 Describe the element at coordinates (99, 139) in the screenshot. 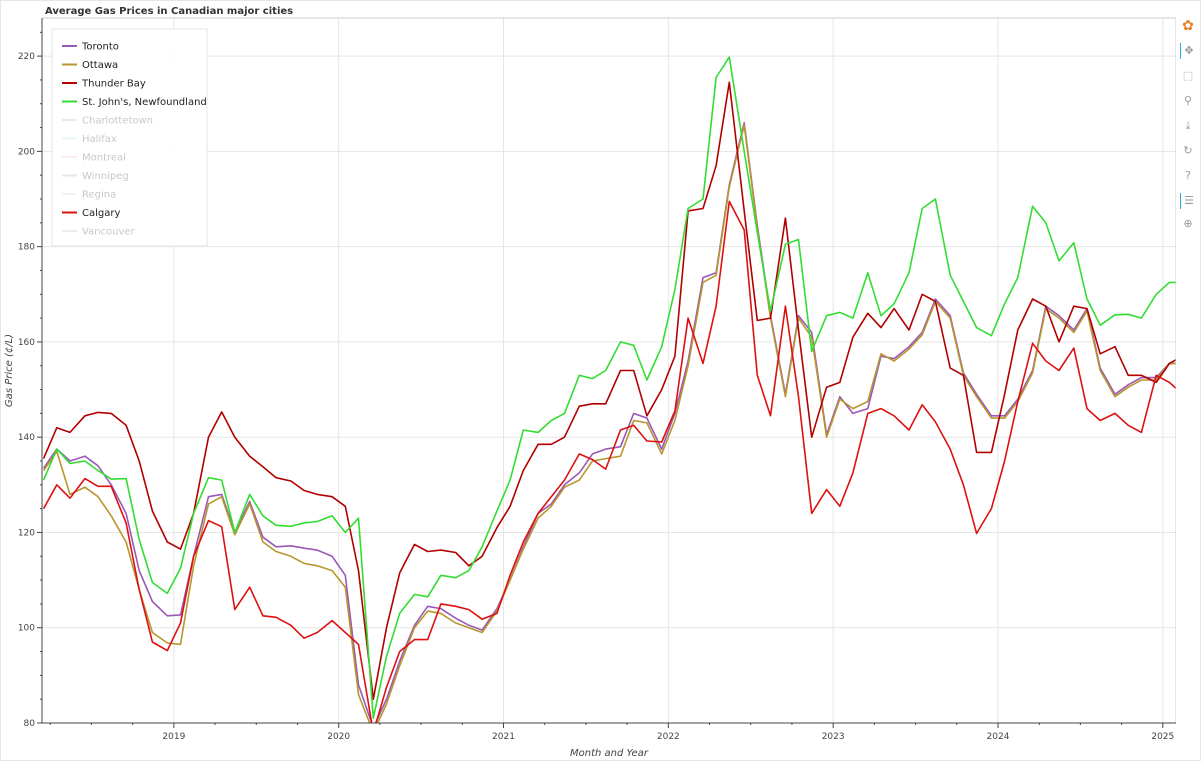

I see `legend-label: Halifax` at that location.